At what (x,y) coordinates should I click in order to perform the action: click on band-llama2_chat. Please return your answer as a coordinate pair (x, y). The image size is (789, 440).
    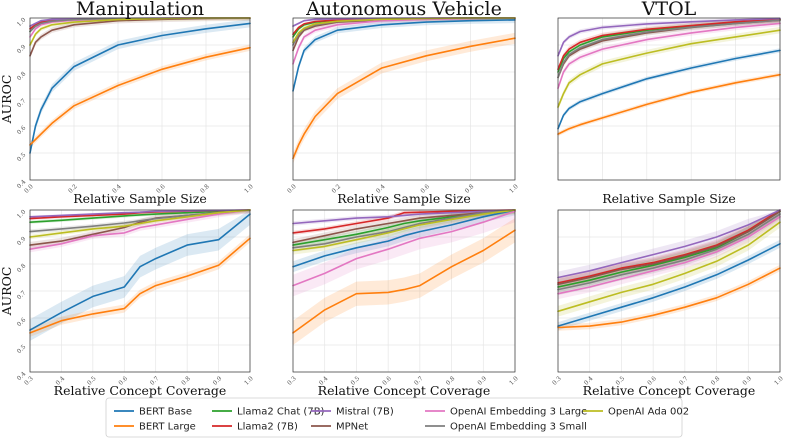
    Looking at the image, I should click on (140, 217).